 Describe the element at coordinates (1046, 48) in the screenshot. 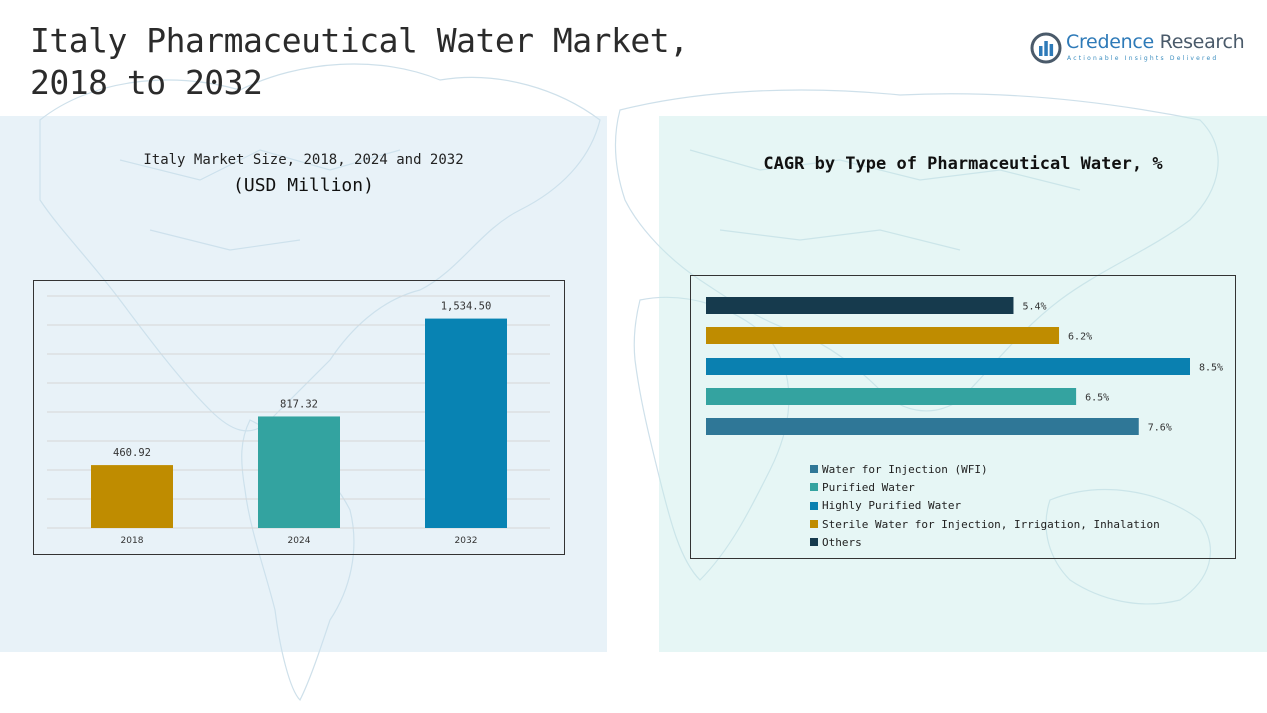

I see `bar-chart-circle-icon` at that location.